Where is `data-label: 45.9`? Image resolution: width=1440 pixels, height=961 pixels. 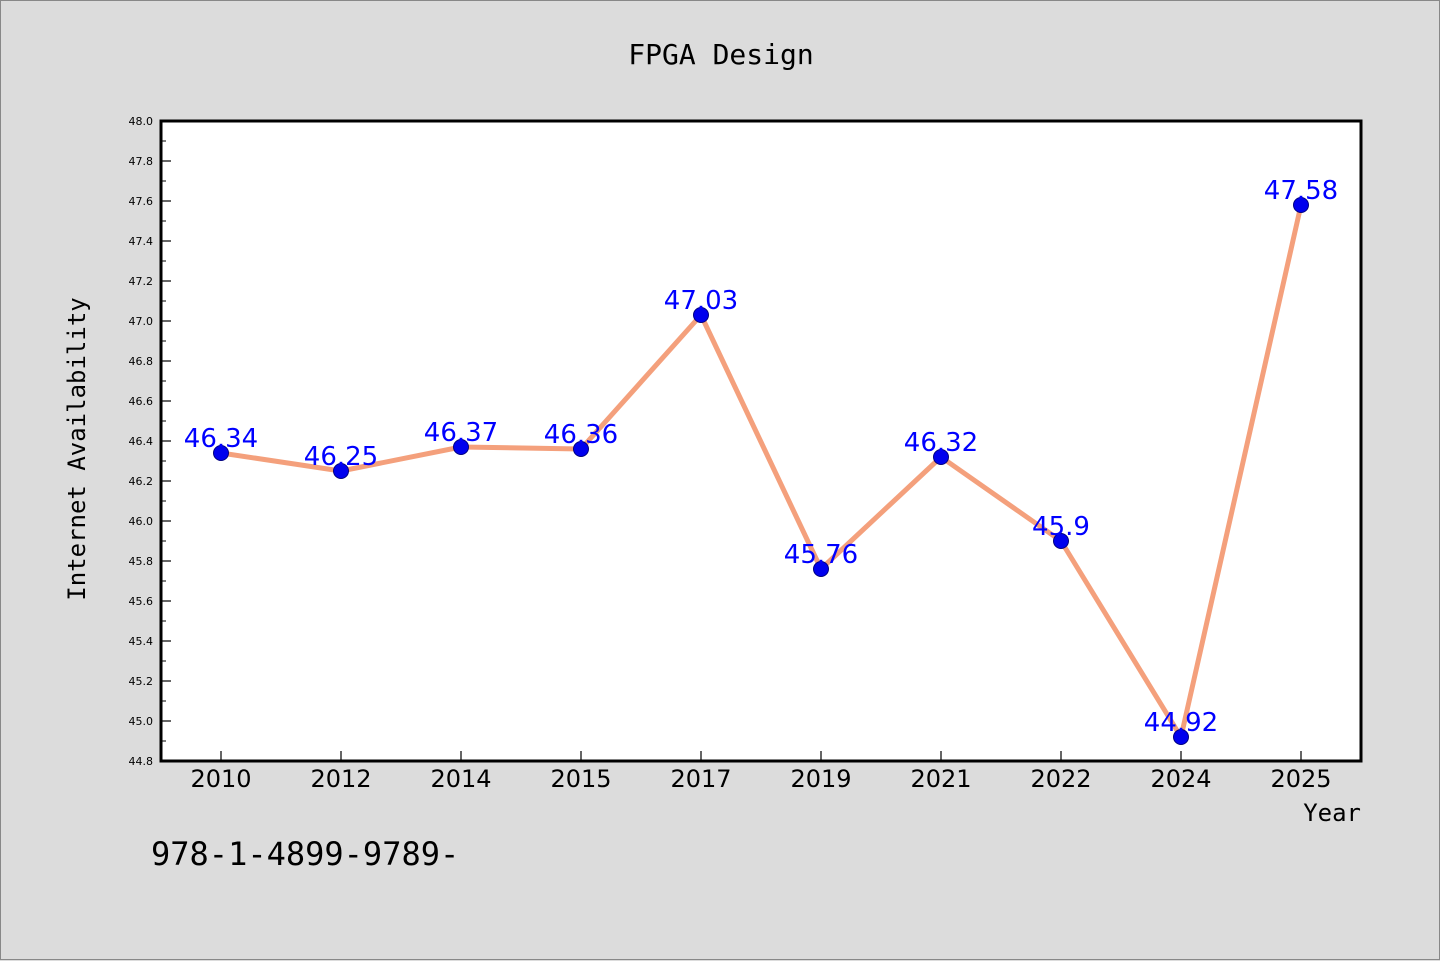
data-label: 45.9 is located at coordinates (1061, 527).